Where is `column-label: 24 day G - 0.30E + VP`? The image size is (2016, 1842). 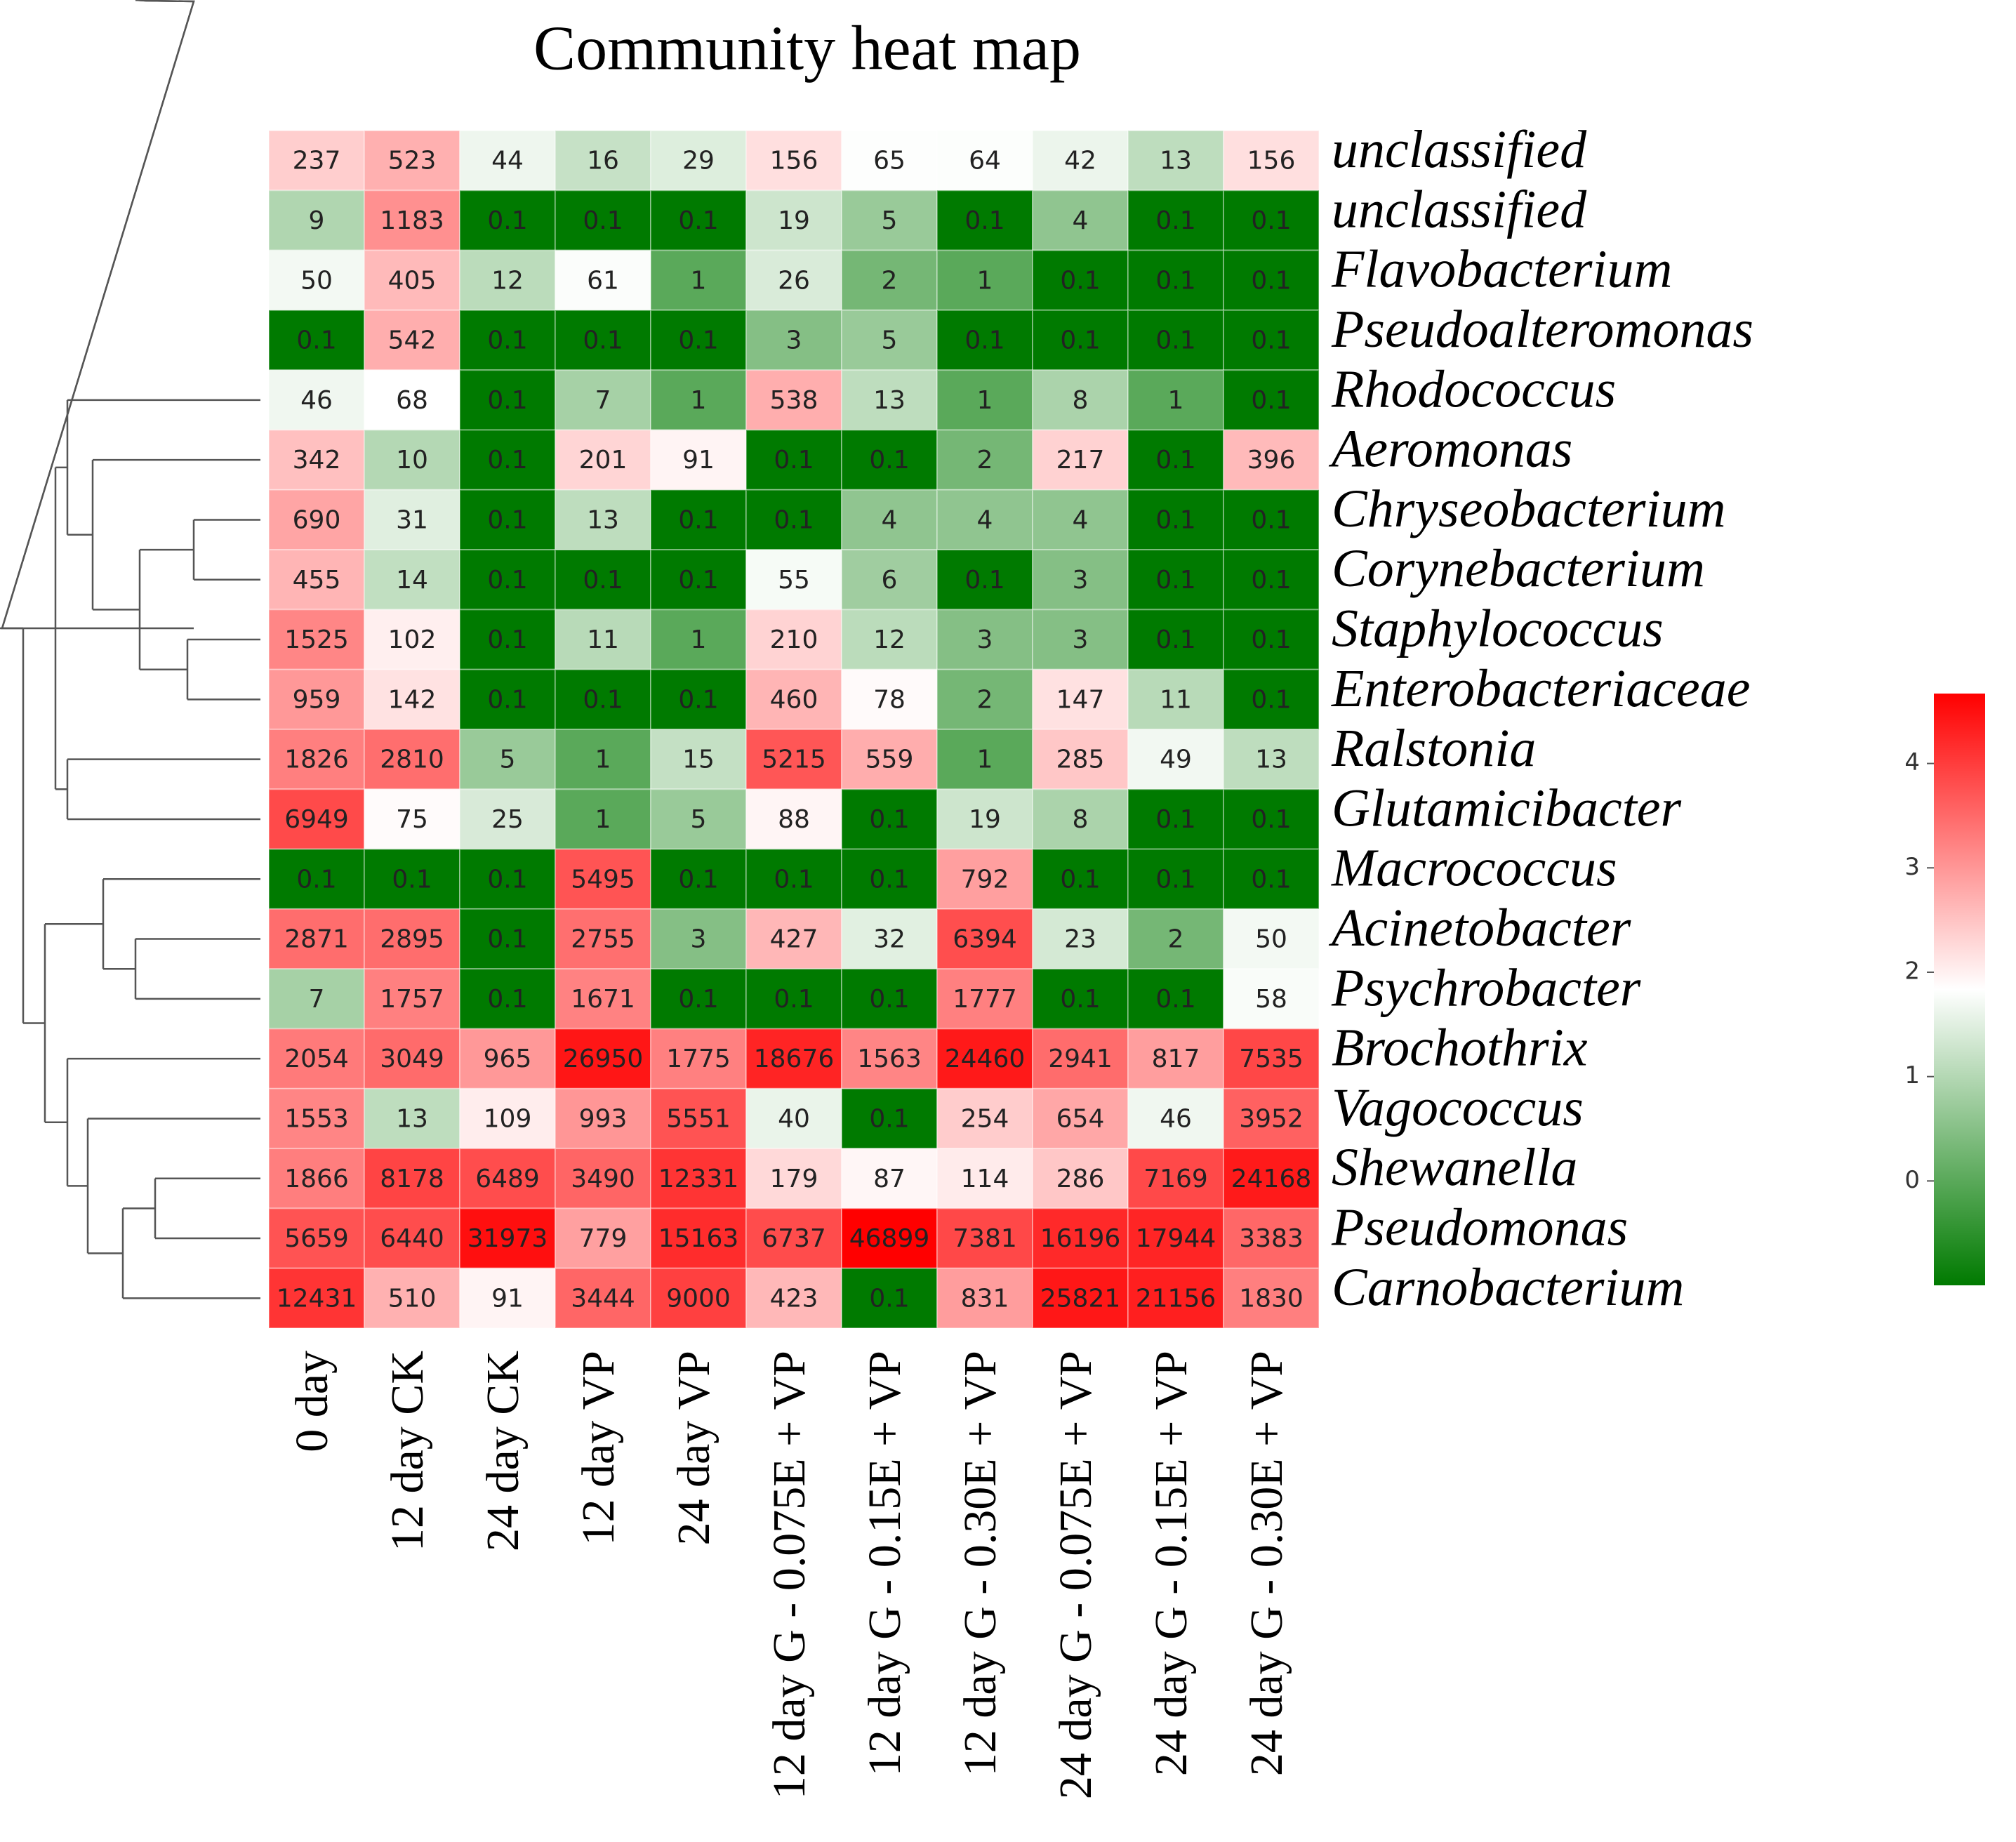
column-label: 24 day G - 0.30E + VP is located at coordinates (1266, 1563).